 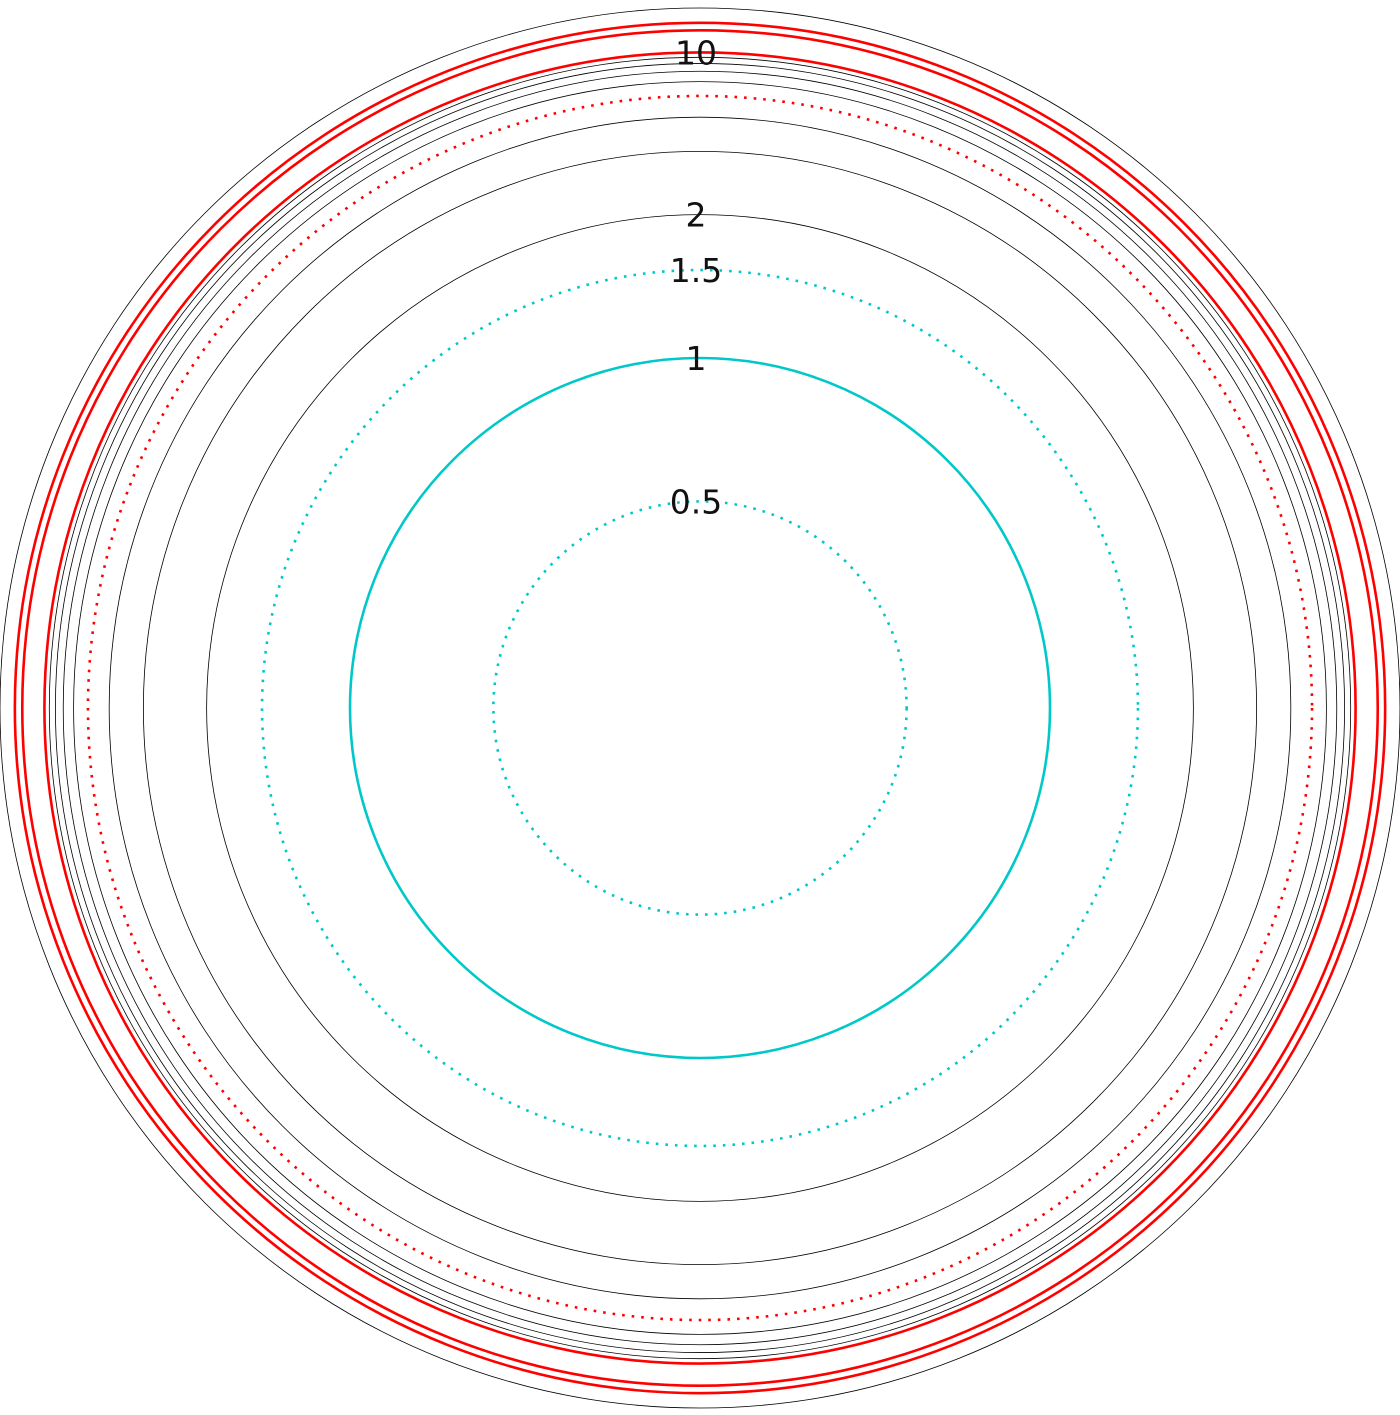 What do you see at coordinates (696, 52) in the screenshot?
I see `ring-label: 10` at bounding box center [696, 52].